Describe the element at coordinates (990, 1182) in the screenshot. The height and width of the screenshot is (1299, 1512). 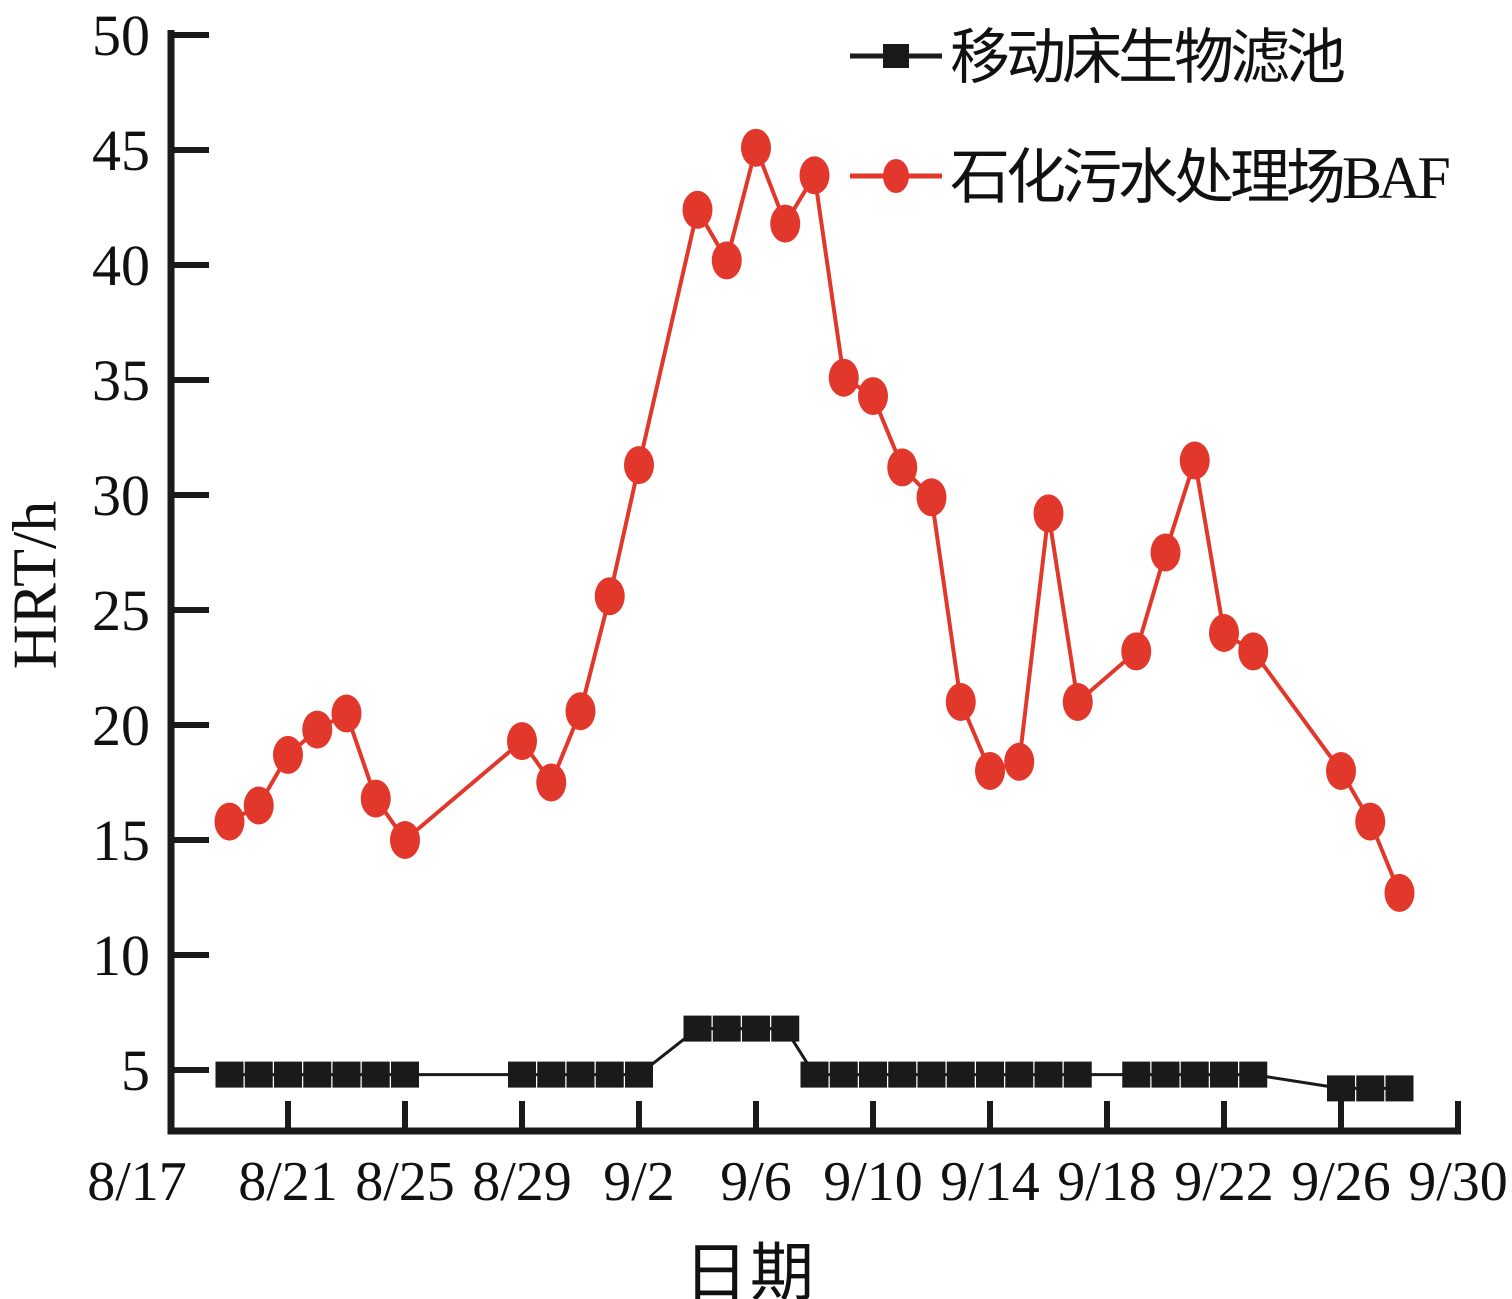
I see `x-tick-label: 9/14` at that location.